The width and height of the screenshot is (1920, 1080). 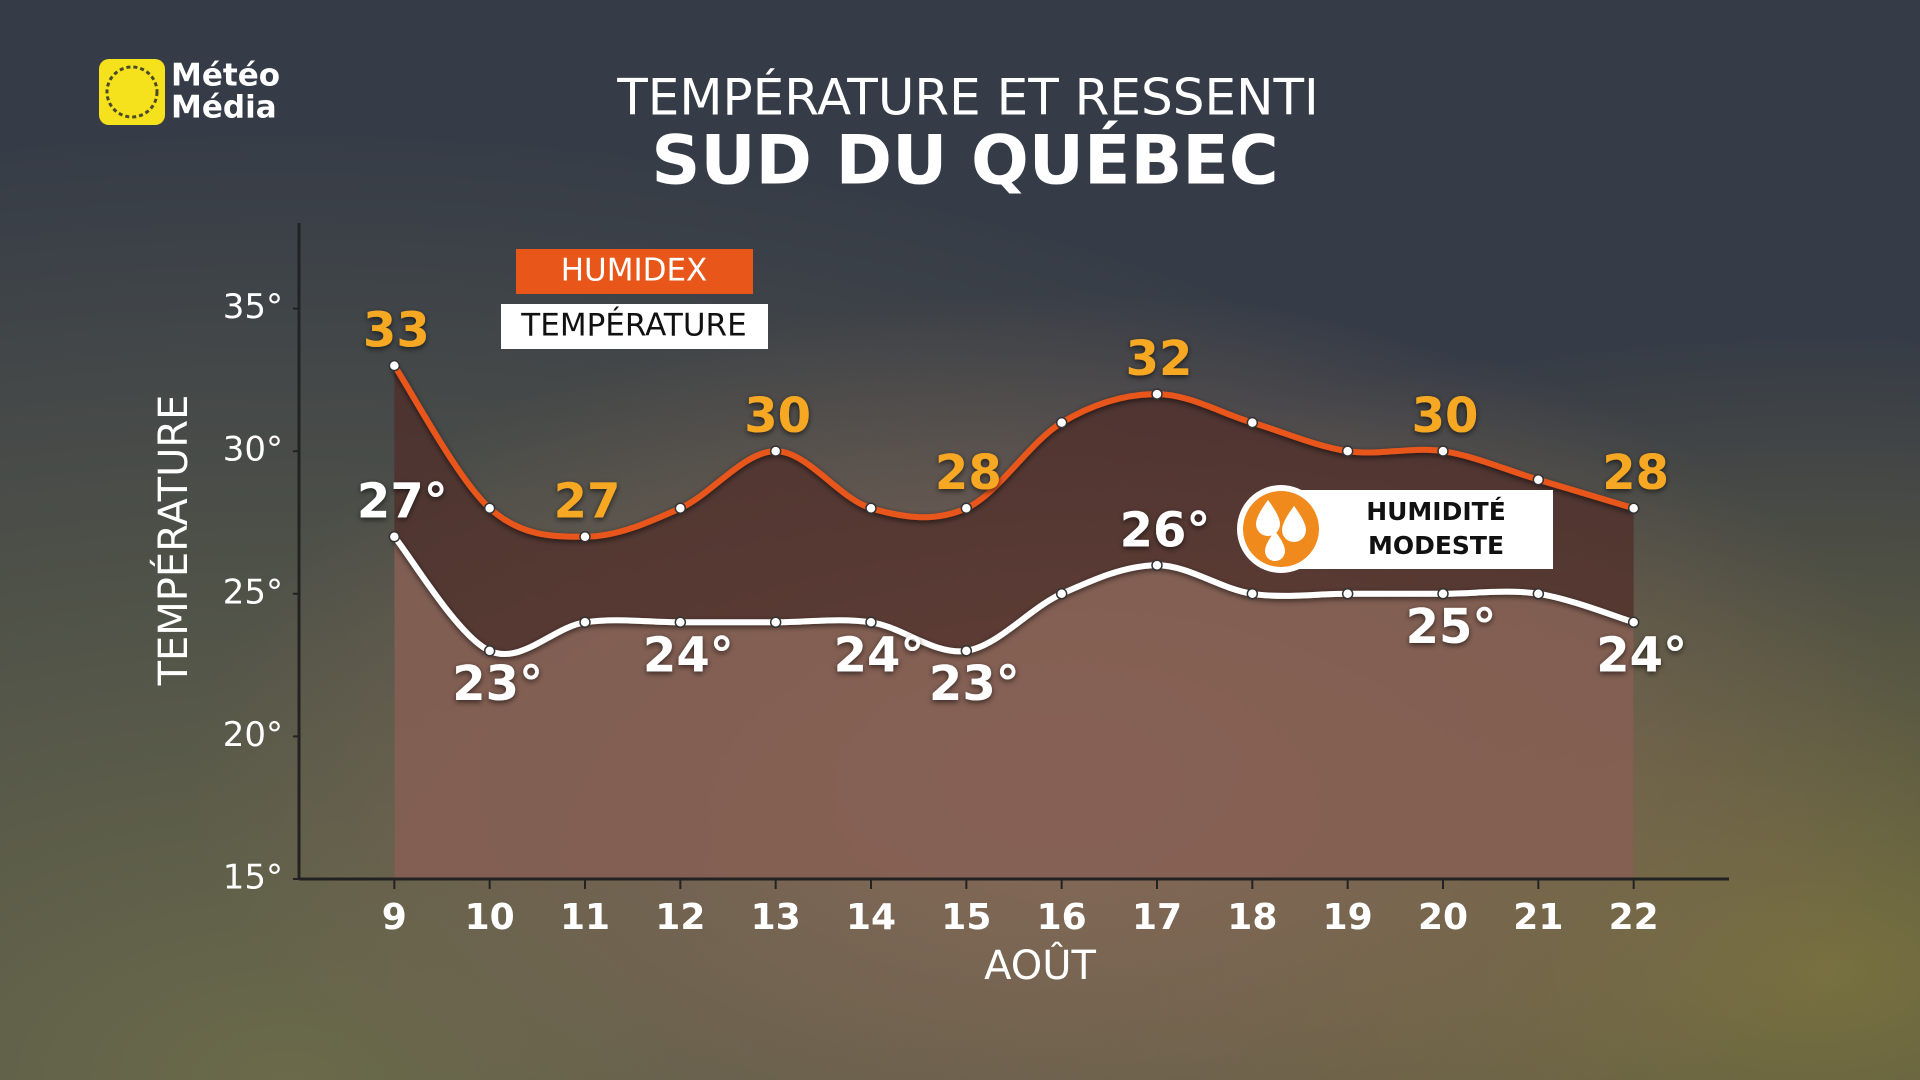 What do you see at coordinates (1252, 917) in the screenshot?
I see `x-tick-label: 18` at bounding box center [1252, 917].